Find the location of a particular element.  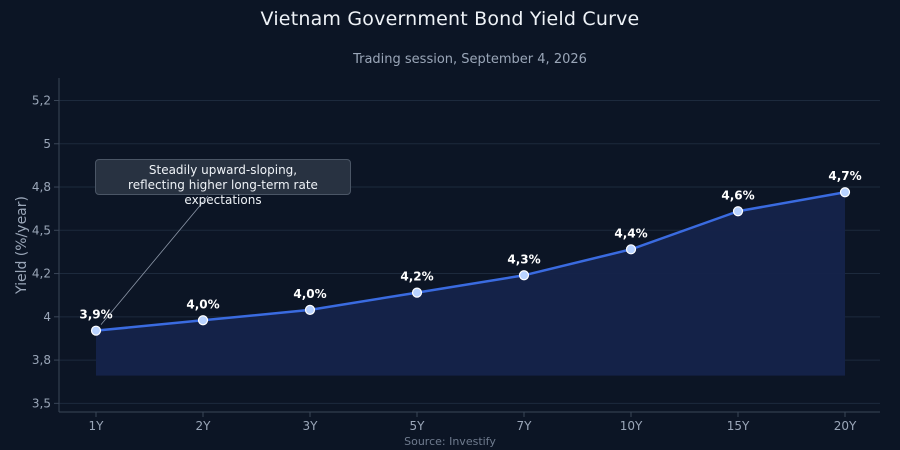

y-tick-label: 4,8 is located at coordinates (41, 187).